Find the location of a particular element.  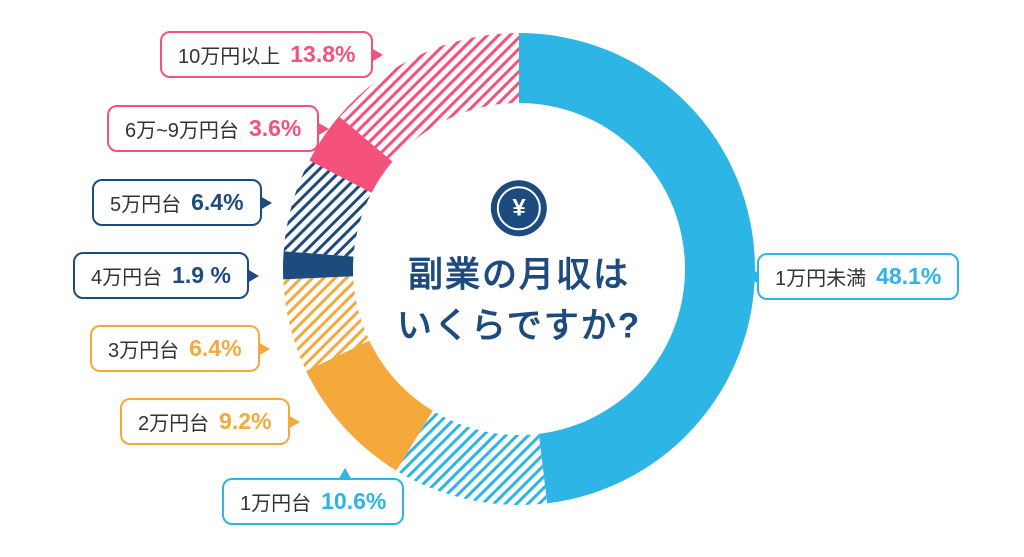

callout-label: 10万円以上 is located at coordinates (229, 57).